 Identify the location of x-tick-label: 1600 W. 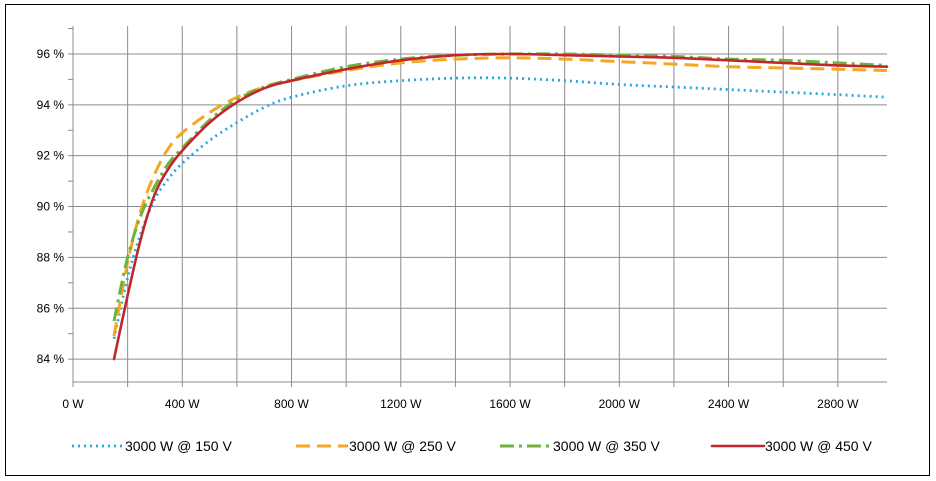
(510, 404).